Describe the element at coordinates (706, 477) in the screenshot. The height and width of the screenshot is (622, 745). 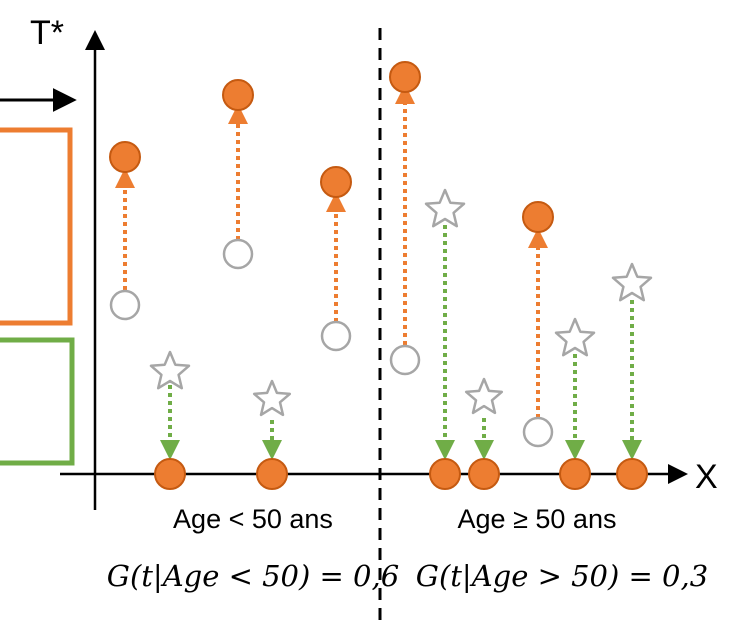
I see `x-axis-label: X` at that location.